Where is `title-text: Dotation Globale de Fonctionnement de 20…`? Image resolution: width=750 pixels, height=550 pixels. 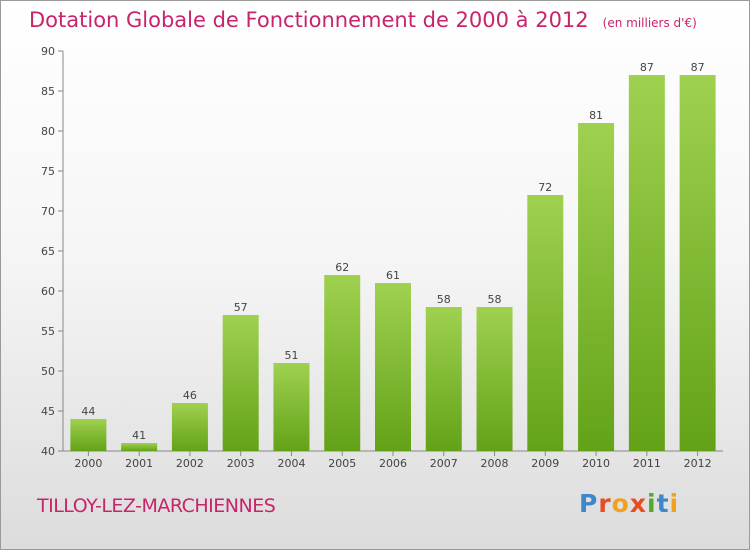 title-text: Dotation Globale de Fonctionnement de 20… is located at coordinates (309, 20).